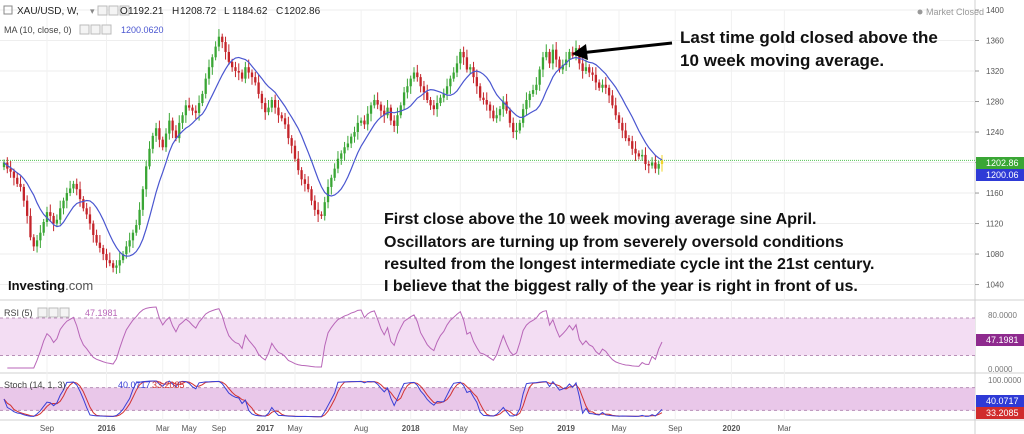 This screenshot has width=1024, height=434. Describe the element at coordinates (92, 11) in the screenshot. I see `chevron-down-icon: ▾` at that location.